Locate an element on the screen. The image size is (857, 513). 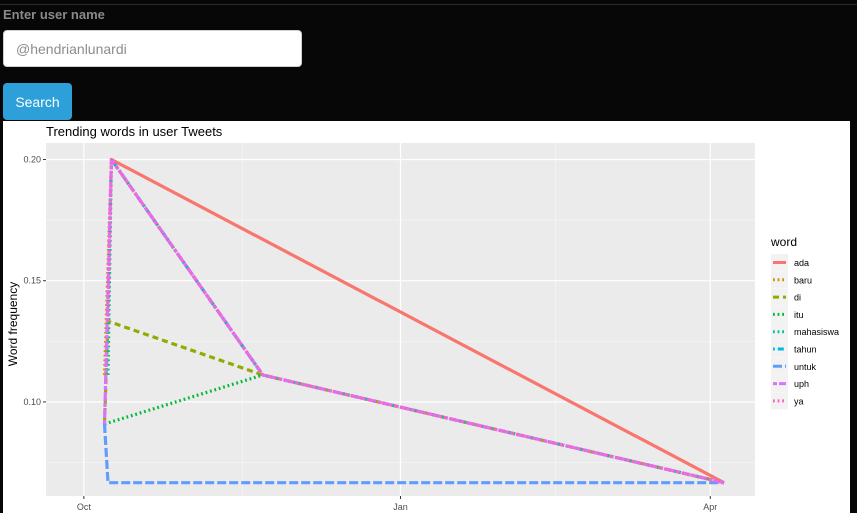
x-tick-label: Oct is located at coordinates (84, 507).